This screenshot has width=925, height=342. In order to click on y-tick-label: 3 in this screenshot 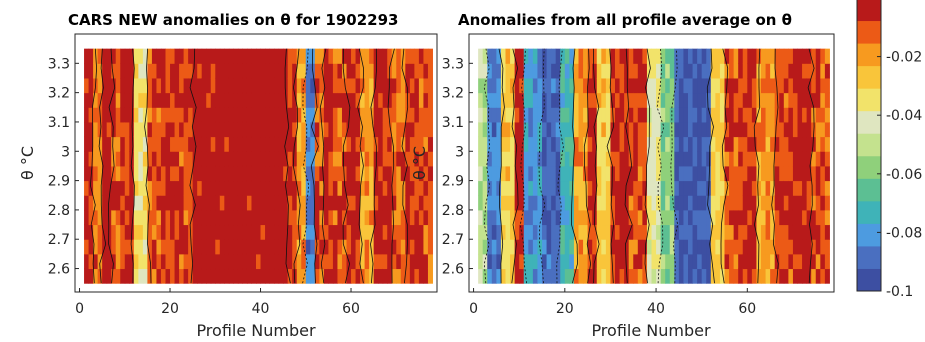, I will do `click(459, 152)`.